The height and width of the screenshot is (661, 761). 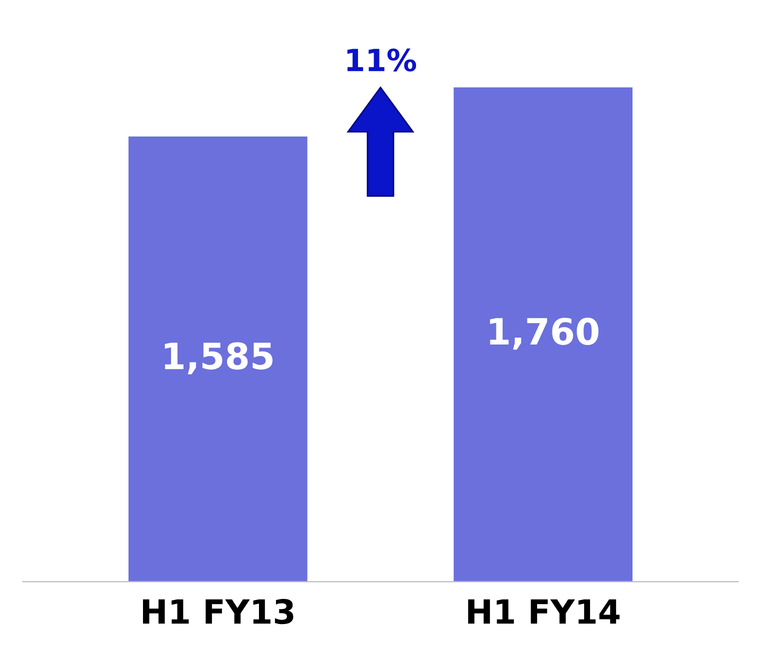 What do you see at coordinates (218, 611) in the screenshot?
I see `x-tick-label: H1 FY13` at bounding box center [218, 611].